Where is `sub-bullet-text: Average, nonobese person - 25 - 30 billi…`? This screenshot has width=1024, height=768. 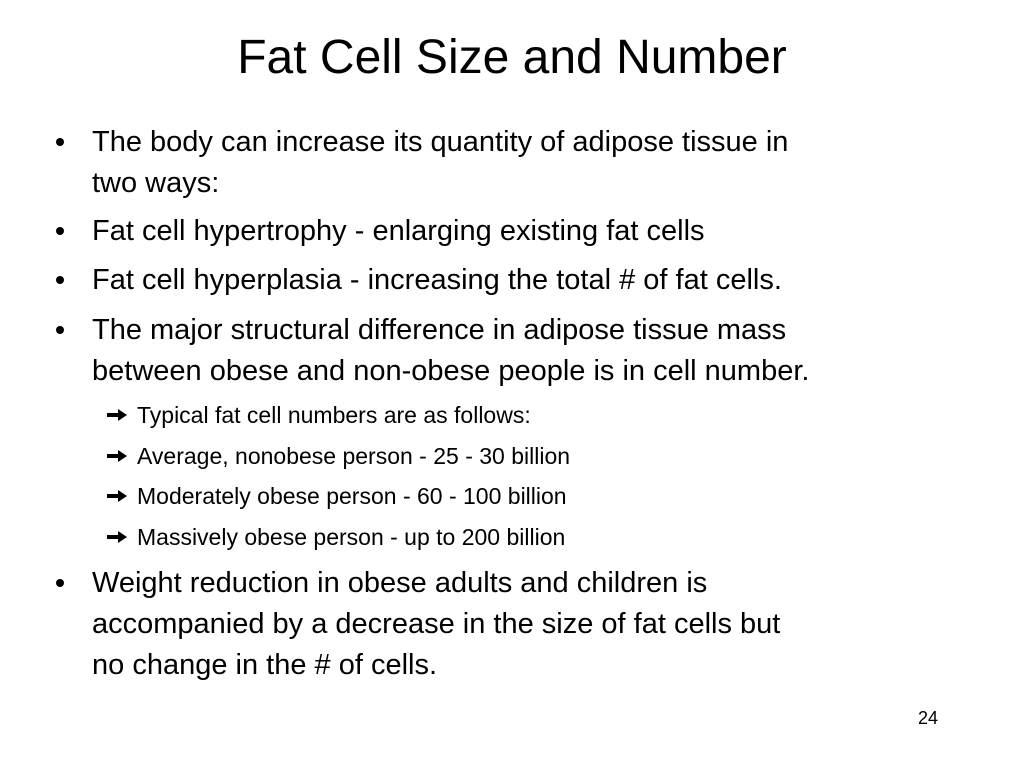
sub-bullet-text: Average, nonobese person - 25 - 30 billi… is located at coordinates (354, 456).